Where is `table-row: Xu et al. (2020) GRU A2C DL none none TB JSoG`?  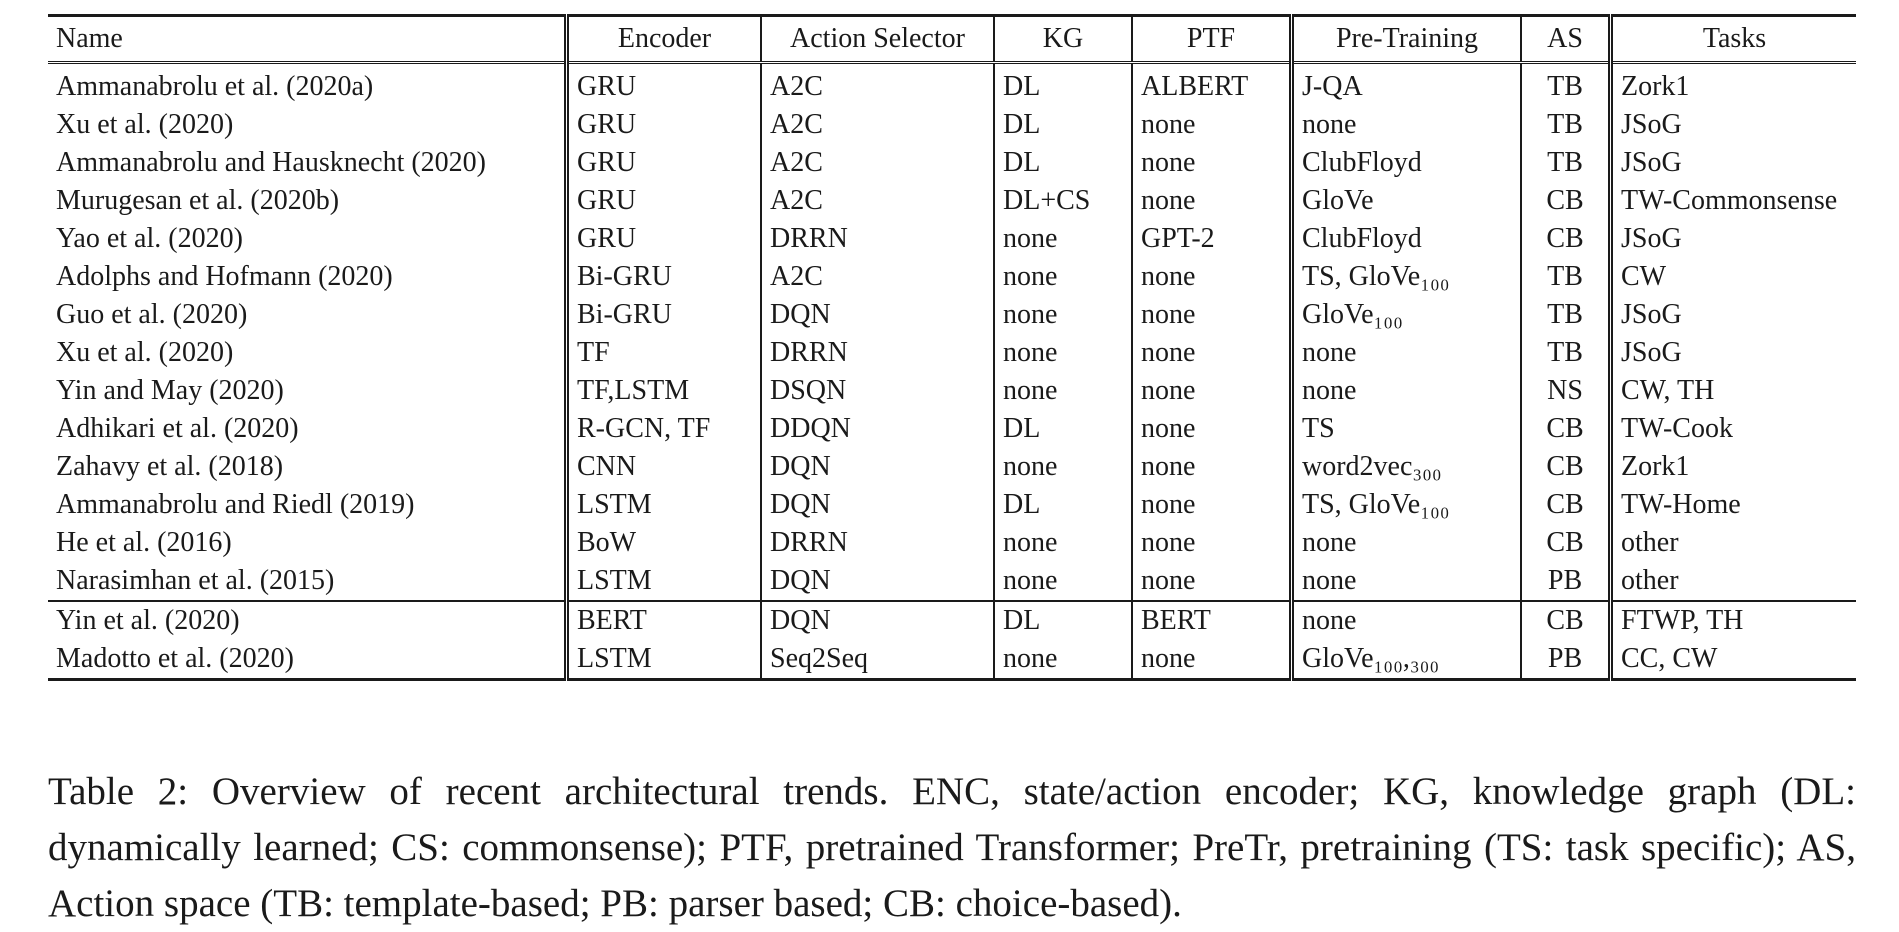
table-row: Xu et al. (2020) GRU A2C DL none none TB JSoG is located at coordinates (952, 125).